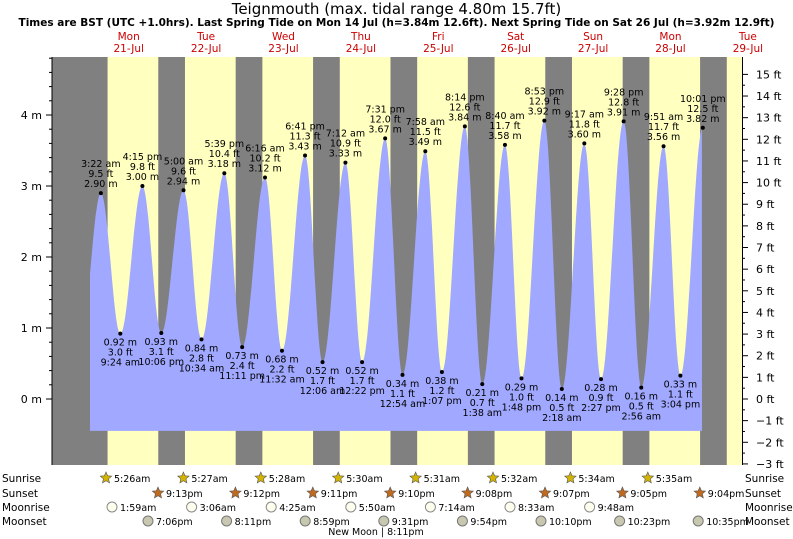  I want to click on left-tick-label: 2 m, so click(31, 257).